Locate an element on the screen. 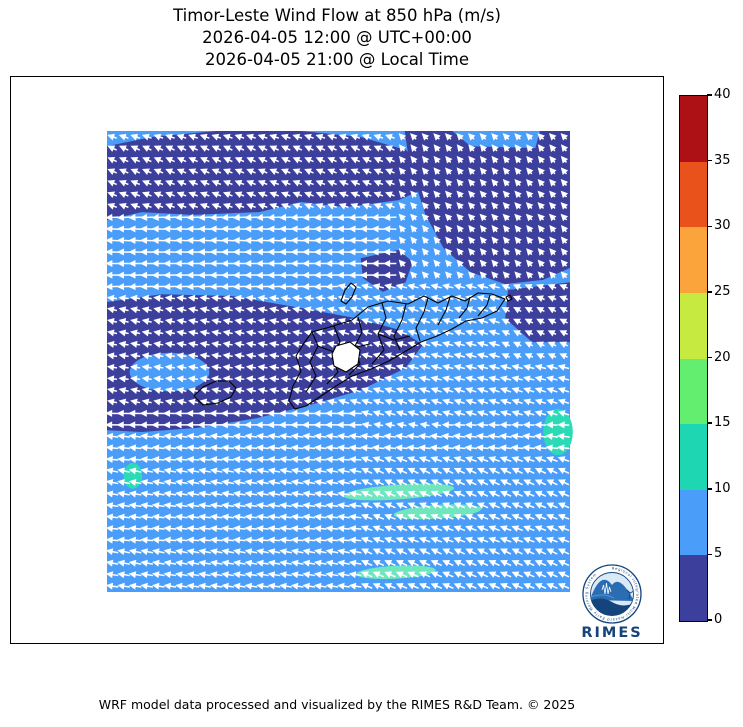  colorbar-tick-label: 20 is located at coordinates (722, 357).